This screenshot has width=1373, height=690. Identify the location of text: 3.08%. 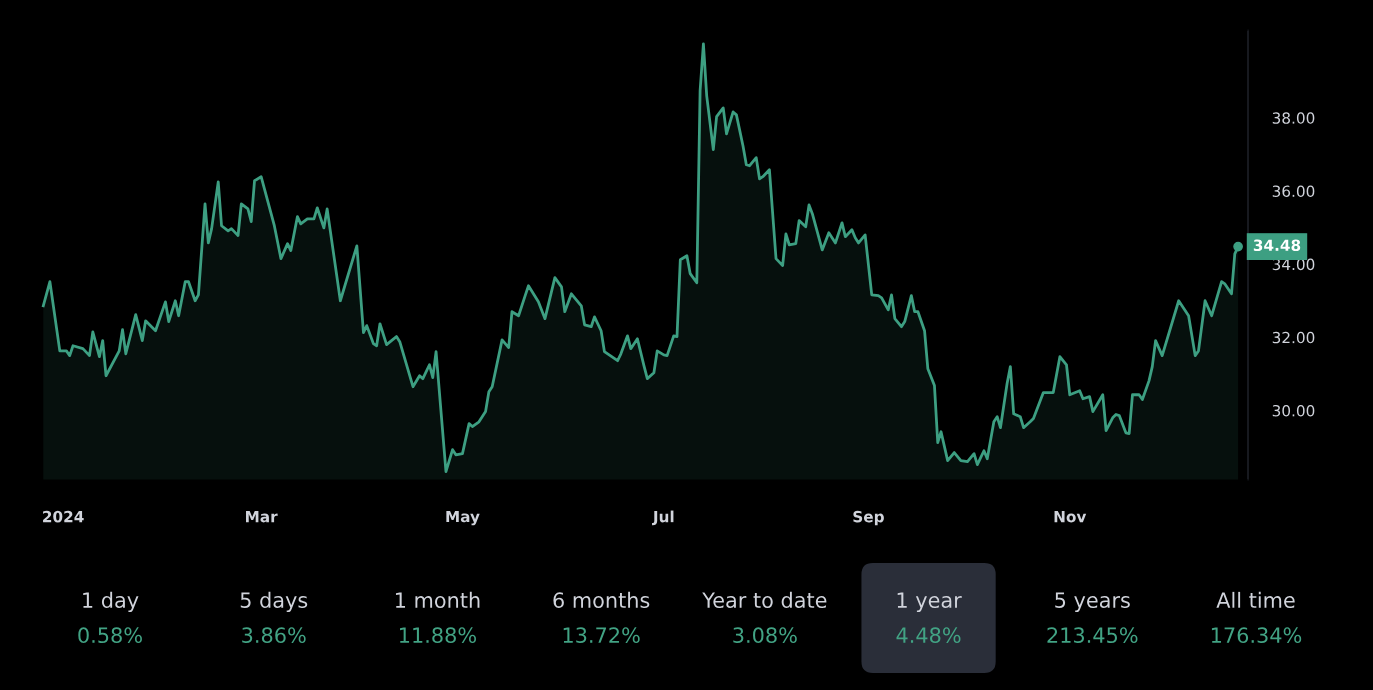
(765, 635).